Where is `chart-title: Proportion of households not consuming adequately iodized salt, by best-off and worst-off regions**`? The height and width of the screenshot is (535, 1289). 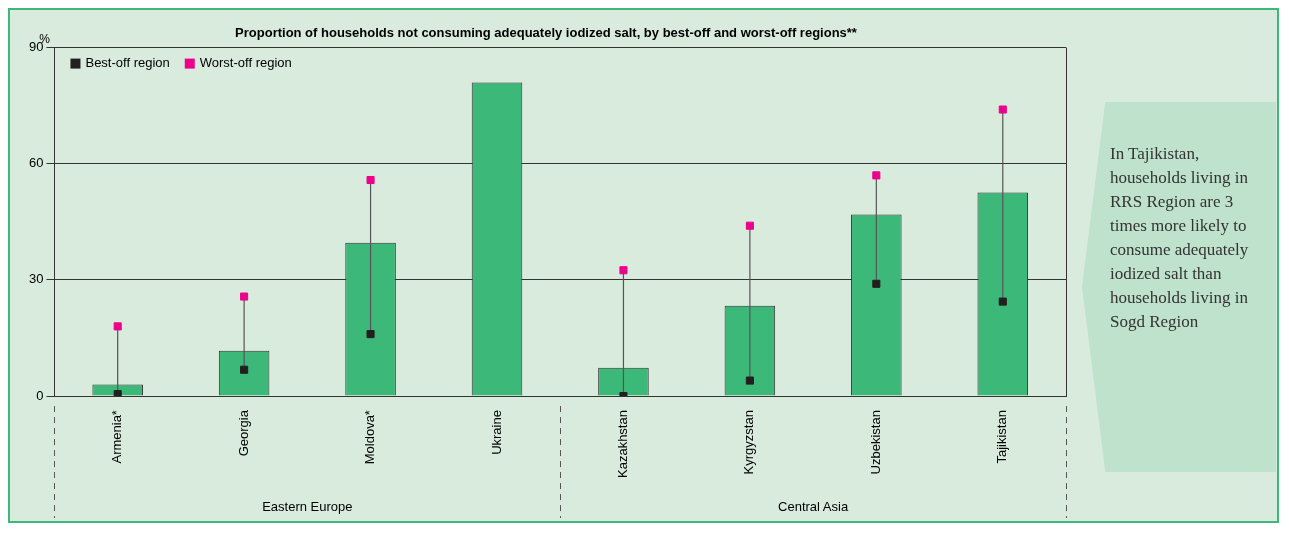 chart-title: Proportion of households not consuming adequately iodized salt, by best-off and worst-off regions** is located at coordinates (546, 33).